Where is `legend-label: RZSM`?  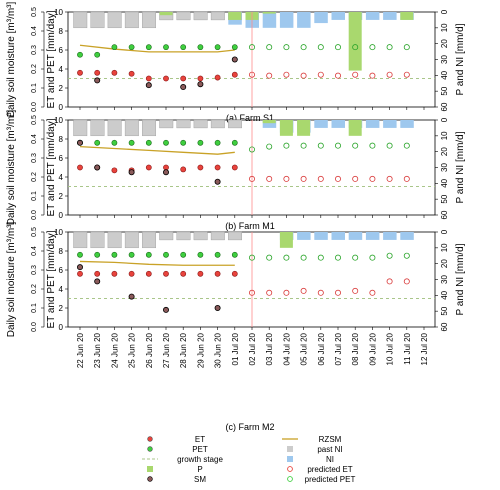 legend-label: RZSM is located at coordinates (330, 439).